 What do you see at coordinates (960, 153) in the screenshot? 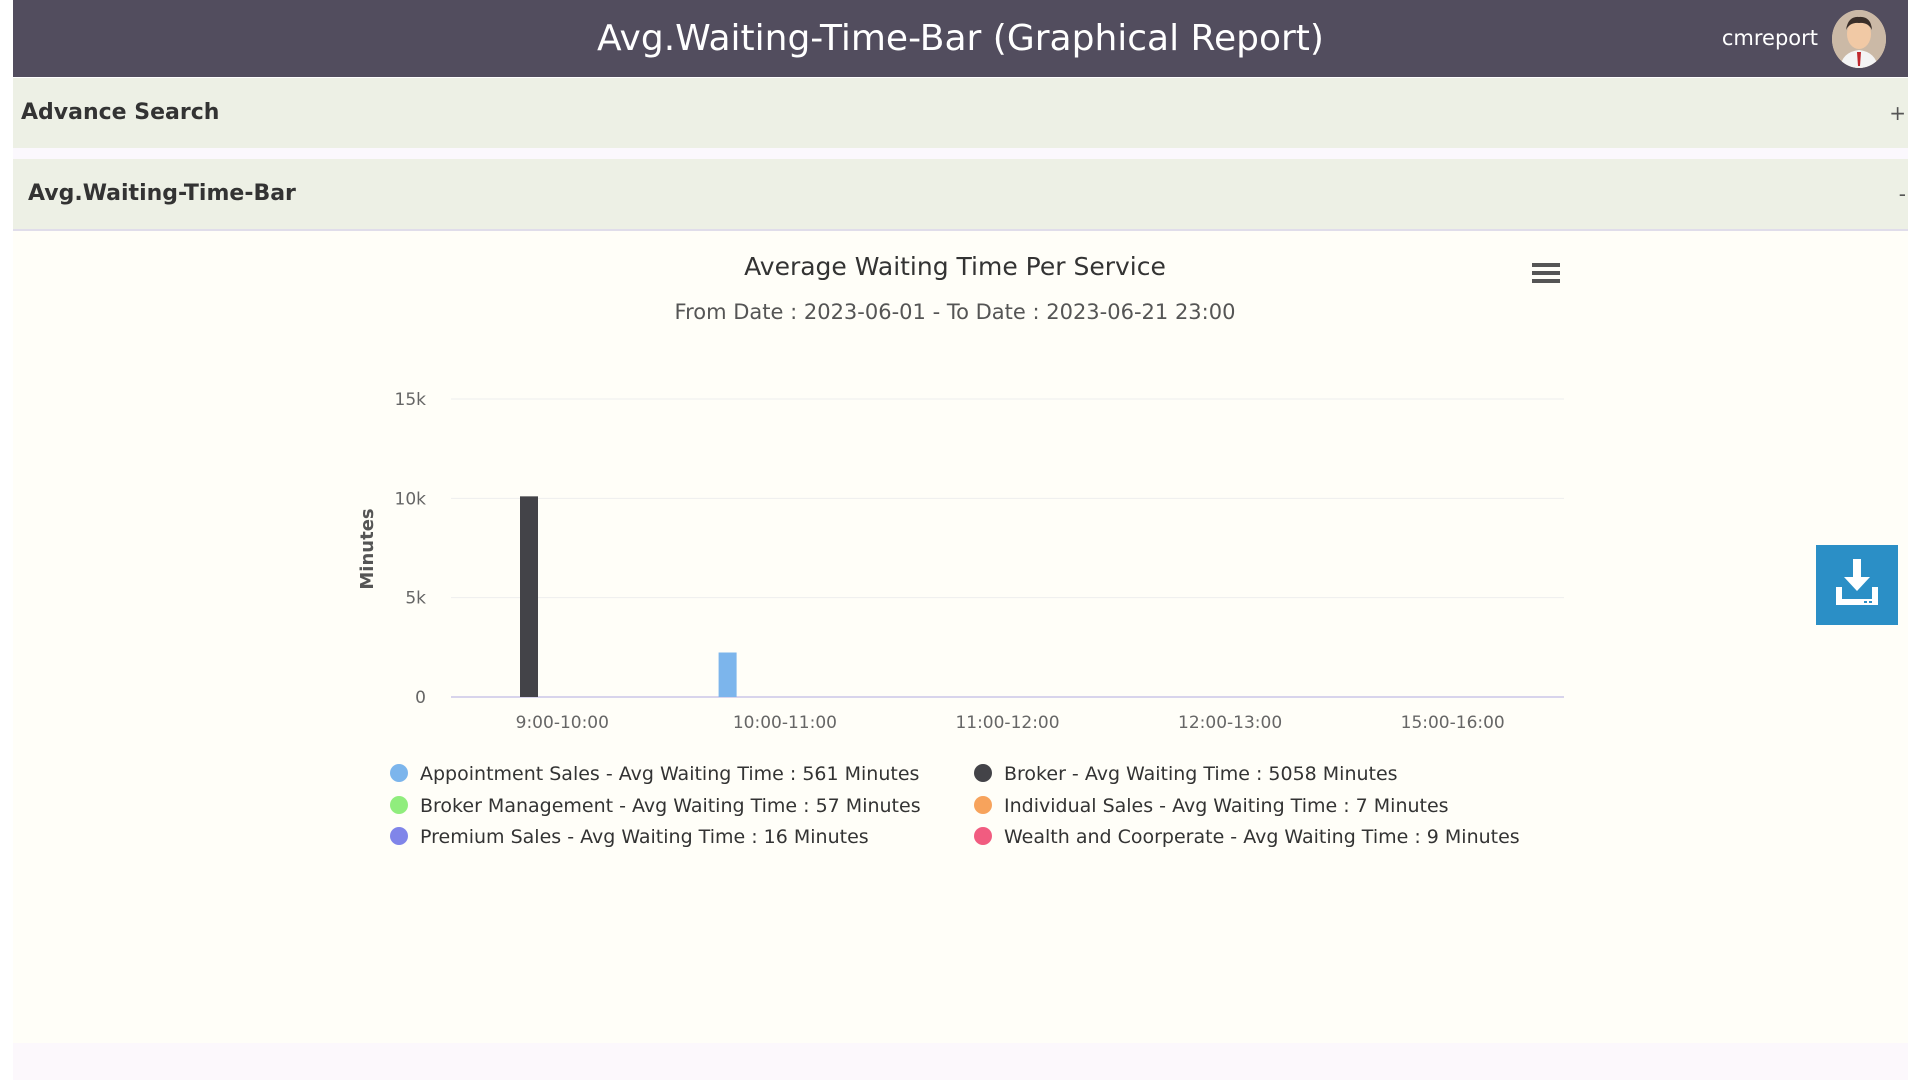
I see `panel-gap` at bounding box center [960, 153].